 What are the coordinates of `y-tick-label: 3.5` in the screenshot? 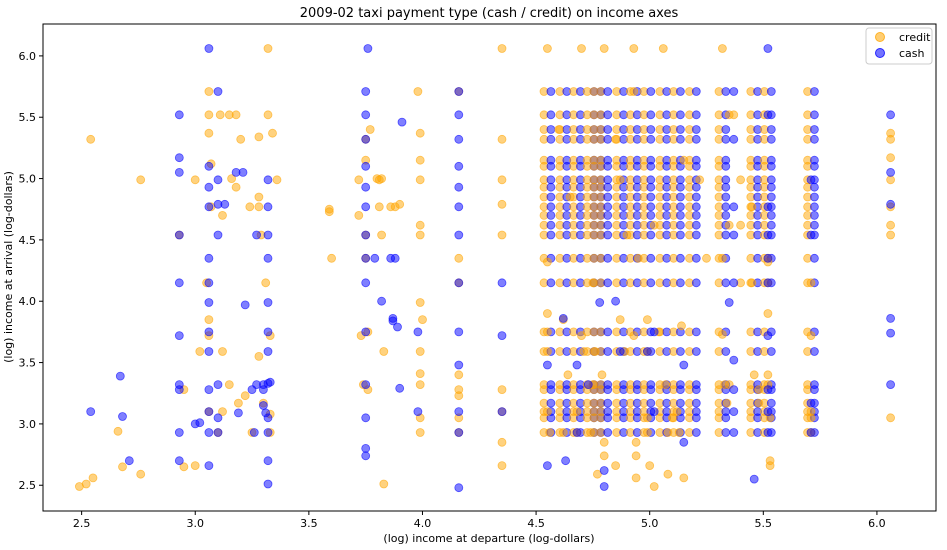 It's located at (28, 363).